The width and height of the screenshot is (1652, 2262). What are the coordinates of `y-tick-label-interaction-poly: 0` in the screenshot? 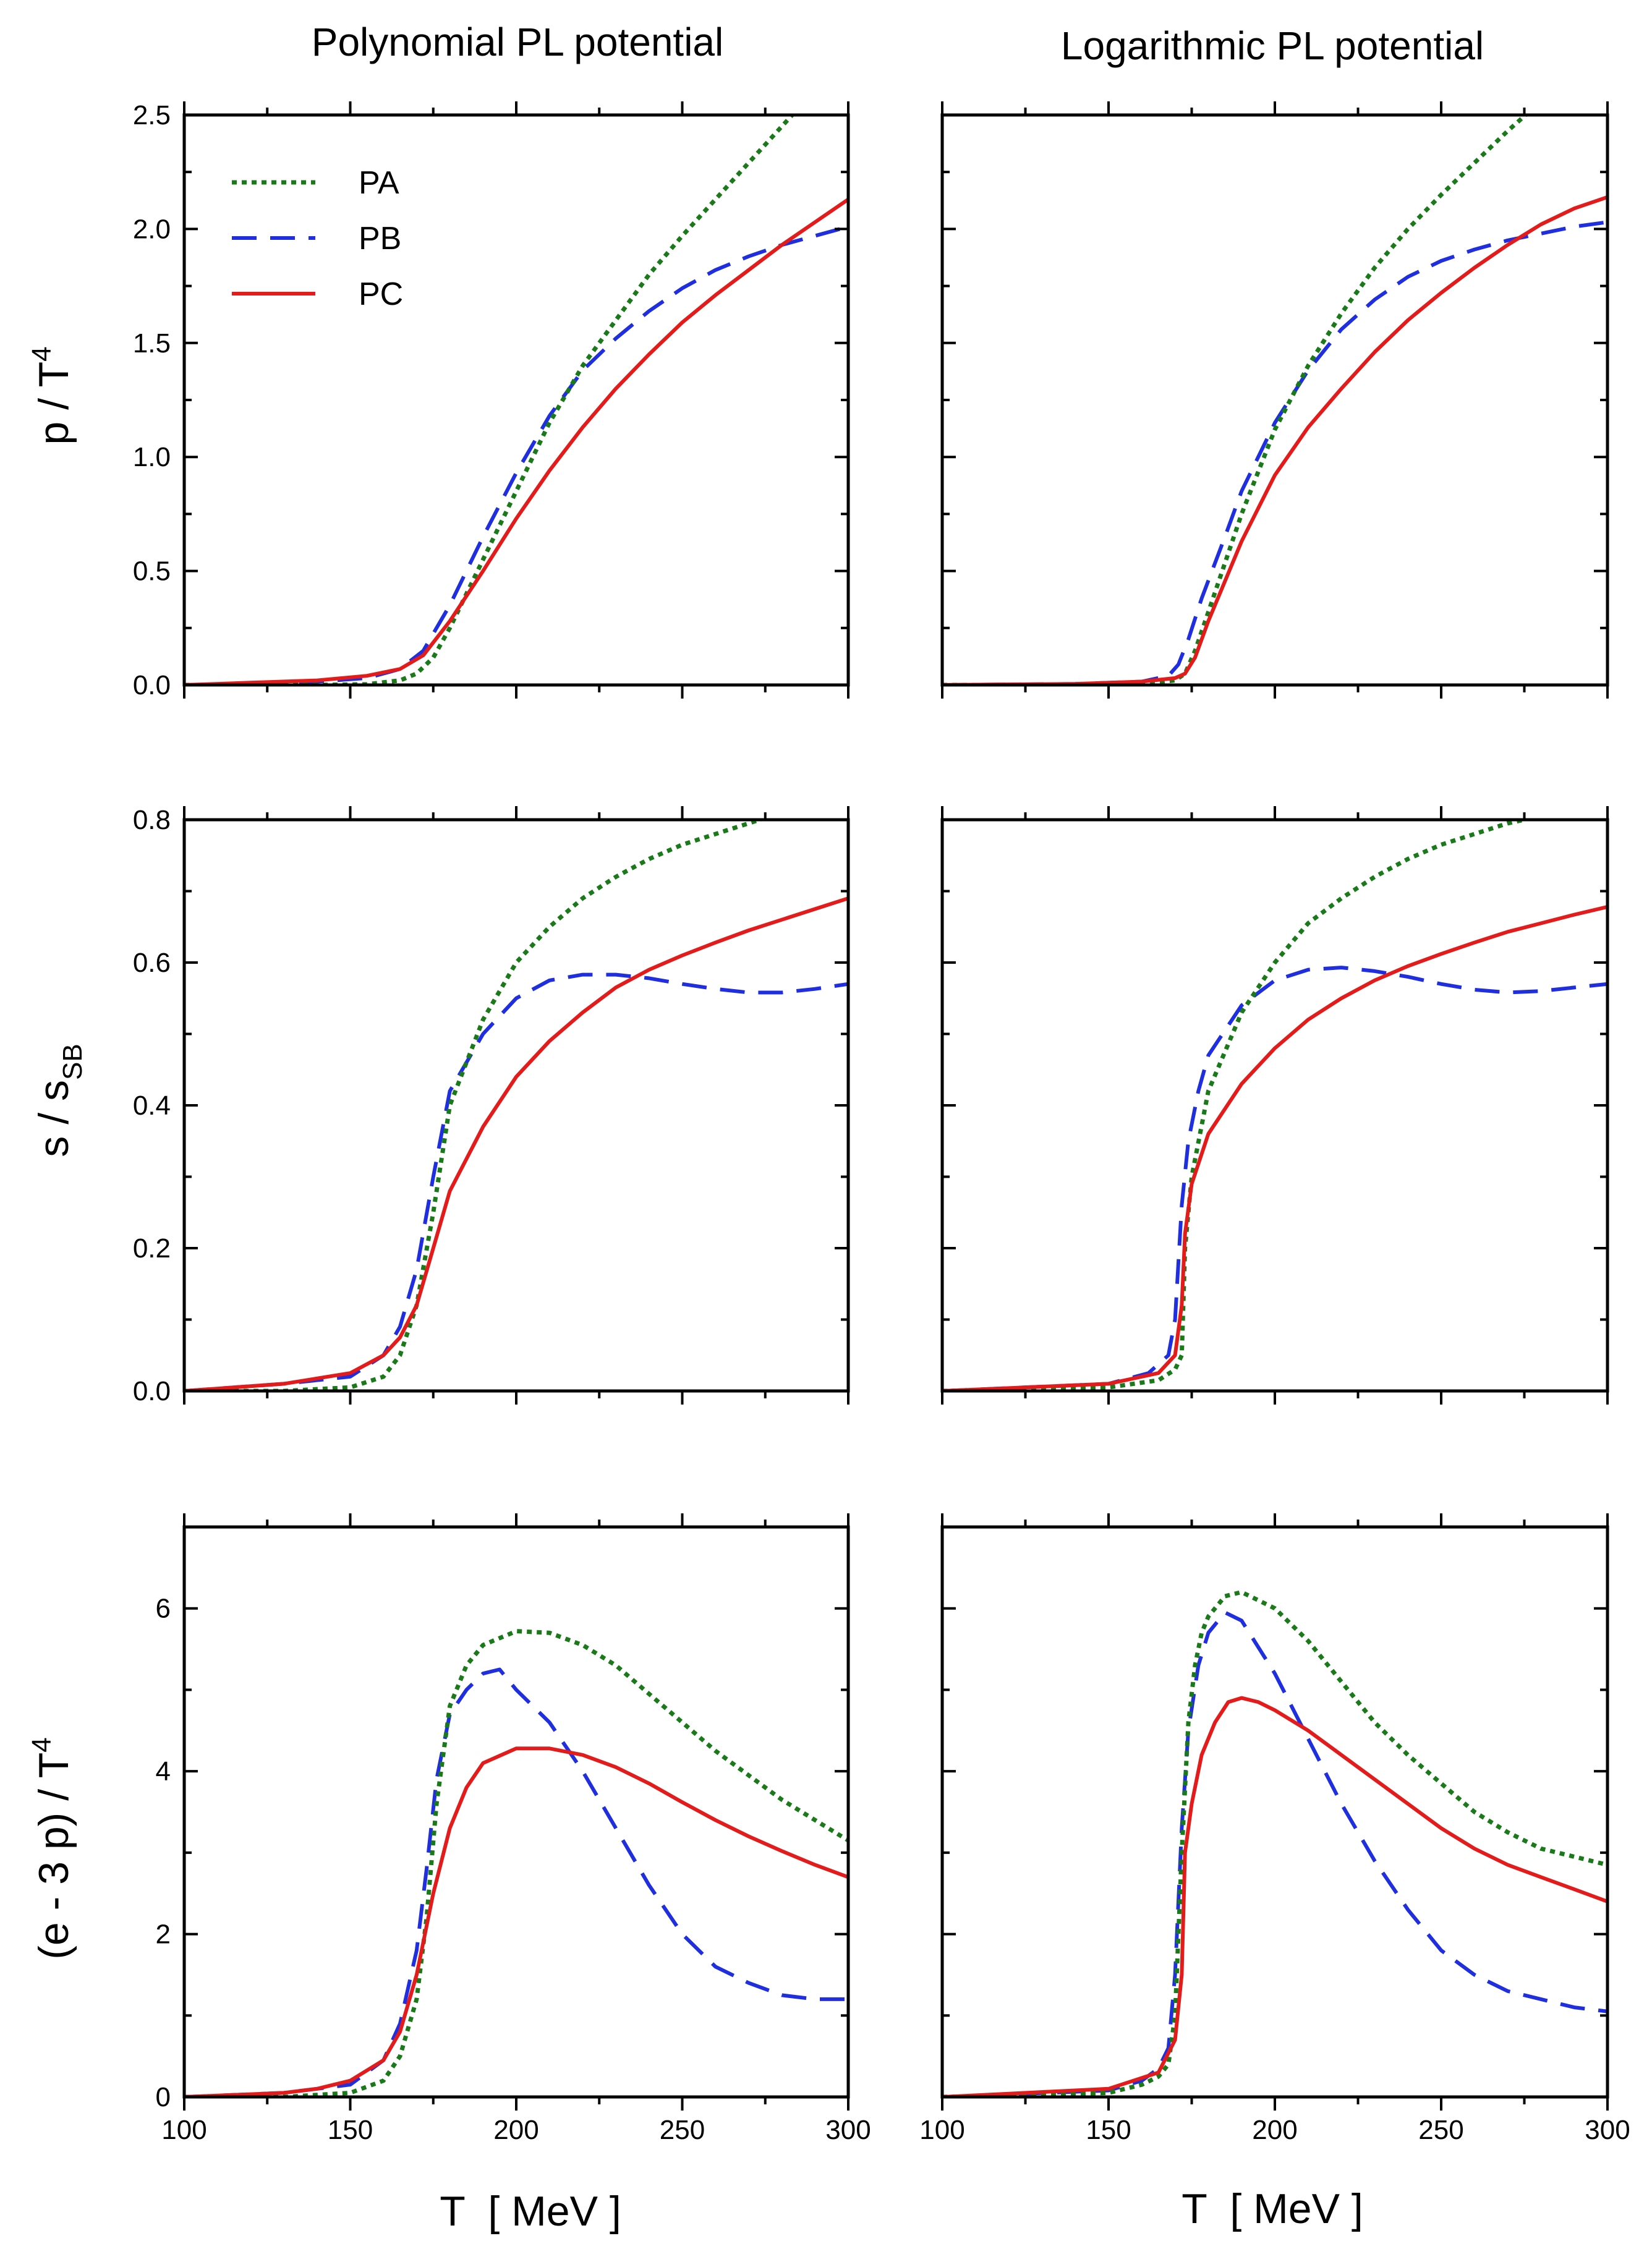 It's located at (163, 2097).